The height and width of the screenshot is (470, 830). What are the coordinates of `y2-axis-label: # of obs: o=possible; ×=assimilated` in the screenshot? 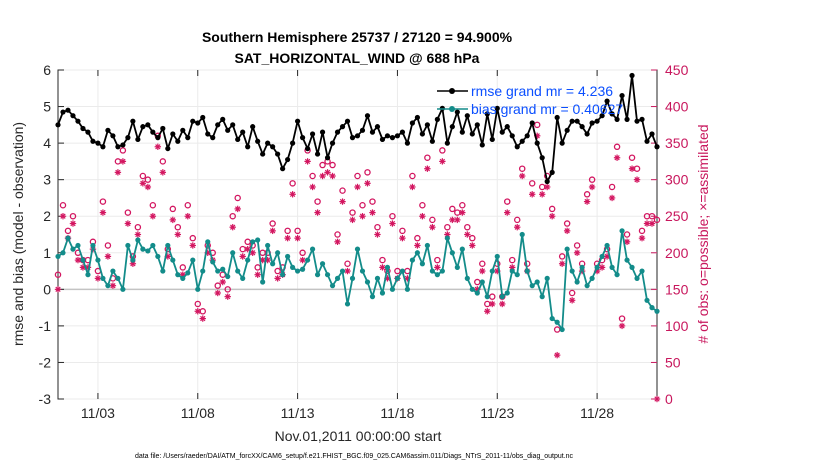 It's located at (703, 233).